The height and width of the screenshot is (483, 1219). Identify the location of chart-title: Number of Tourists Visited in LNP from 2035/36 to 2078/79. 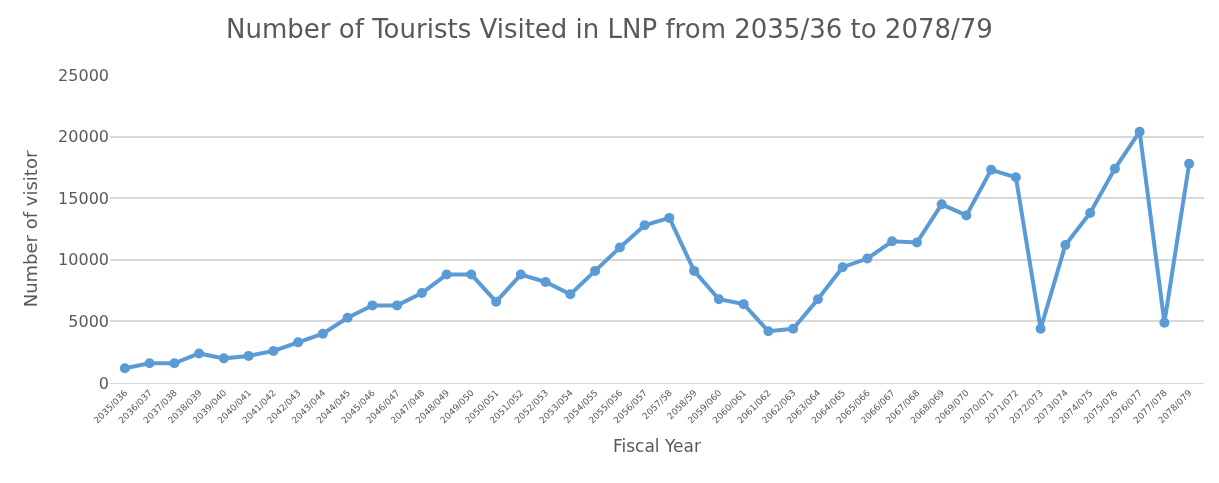
(609, 28).